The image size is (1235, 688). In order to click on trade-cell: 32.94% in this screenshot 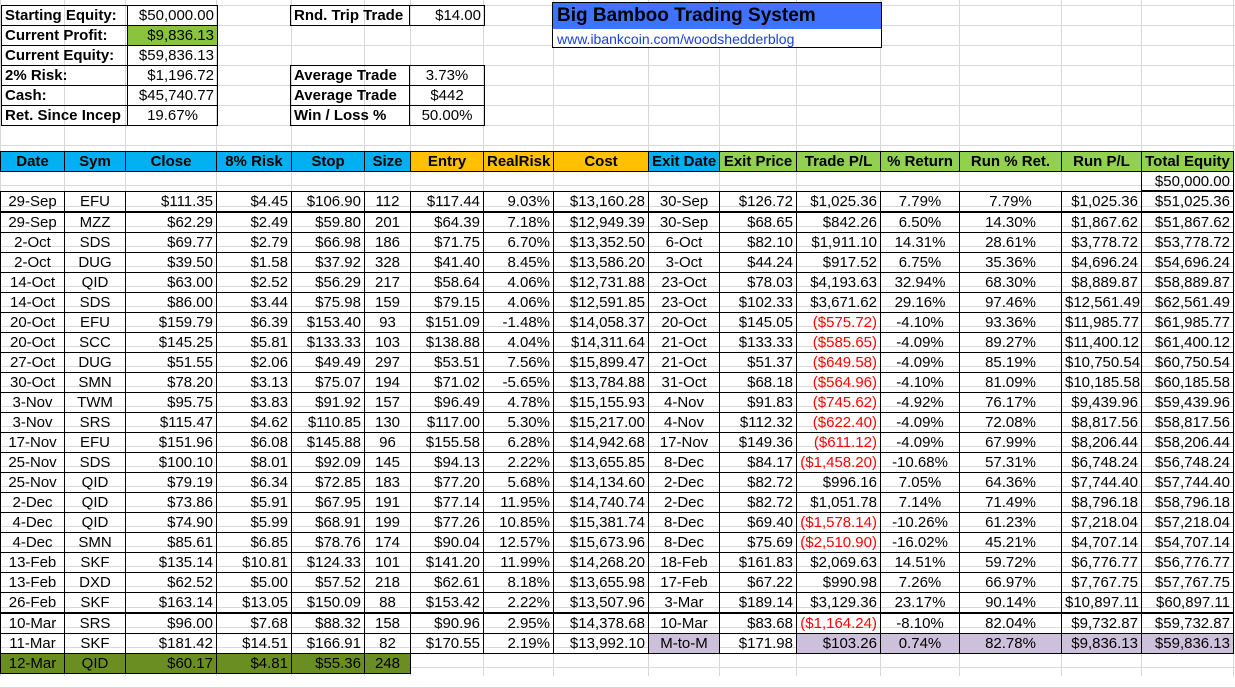, I will do `click(920, 282)`.